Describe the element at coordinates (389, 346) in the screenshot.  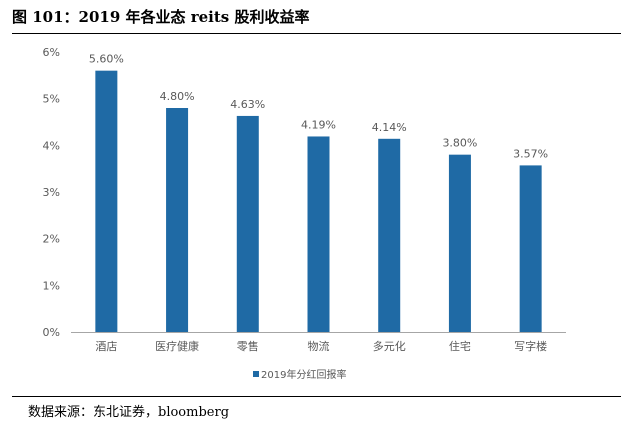
I see `x-tick-label: 多元化` at that location.